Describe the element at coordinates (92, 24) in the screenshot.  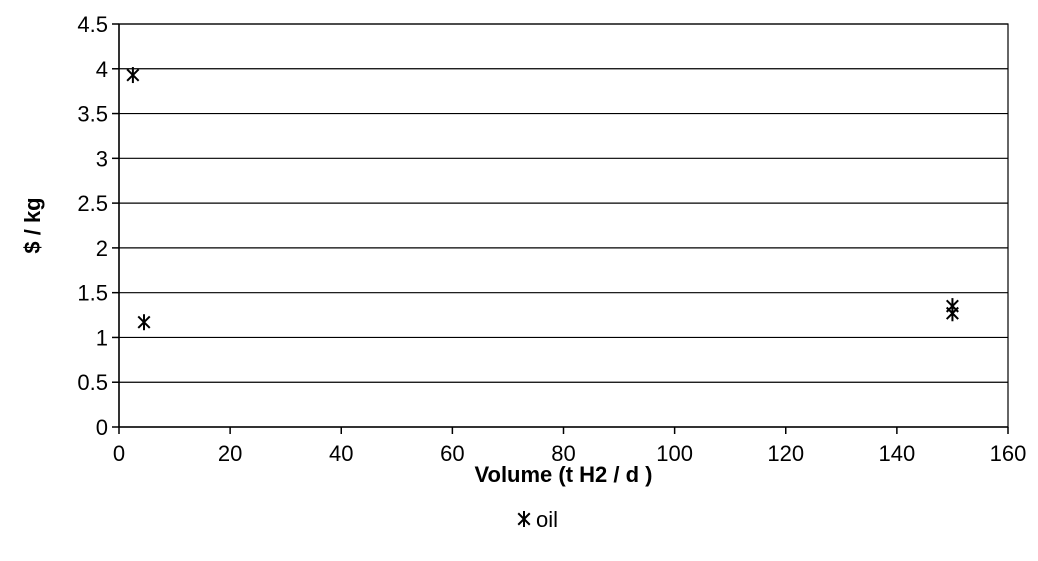
I see `y-tick-label: 4.5` at that location.